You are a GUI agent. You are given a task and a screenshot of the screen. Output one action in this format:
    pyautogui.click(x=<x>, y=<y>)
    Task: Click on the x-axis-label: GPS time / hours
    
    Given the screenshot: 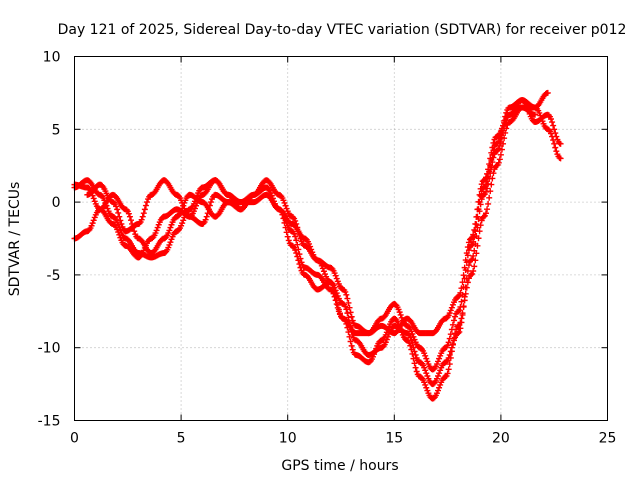 What is the action you would take?
    pyautogui.click(x=339, y=466)
    